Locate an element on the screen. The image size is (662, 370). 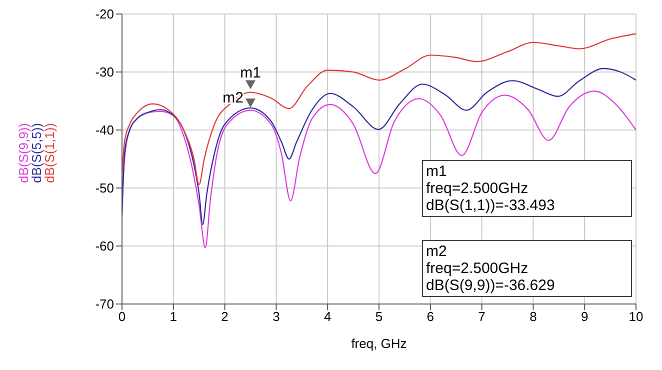
y-tick-label: -20 is located at coordinates (104, 14).